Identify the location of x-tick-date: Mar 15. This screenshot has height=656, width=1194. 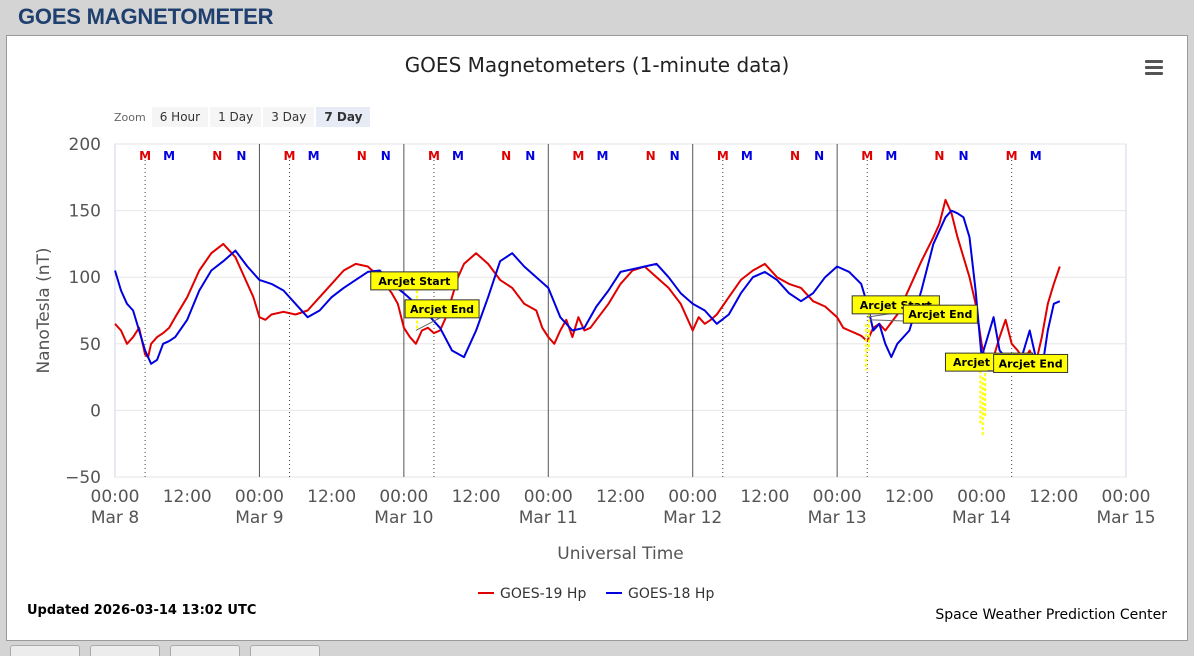
(1125, 518).